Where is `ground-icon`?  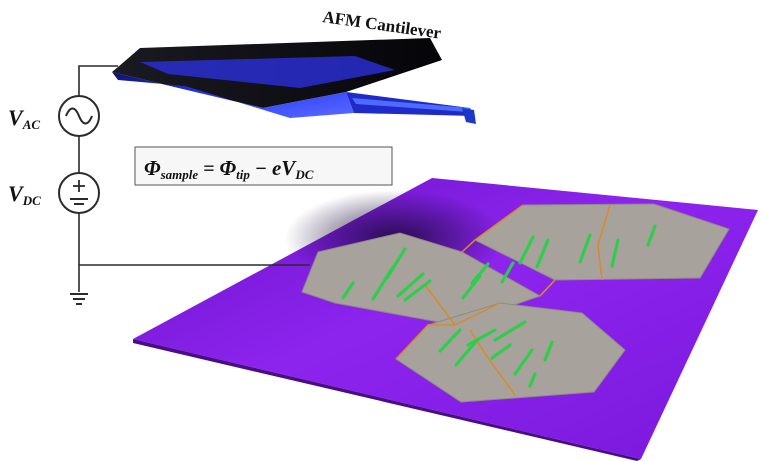 ground-icon is located at coordinates (79, 299).